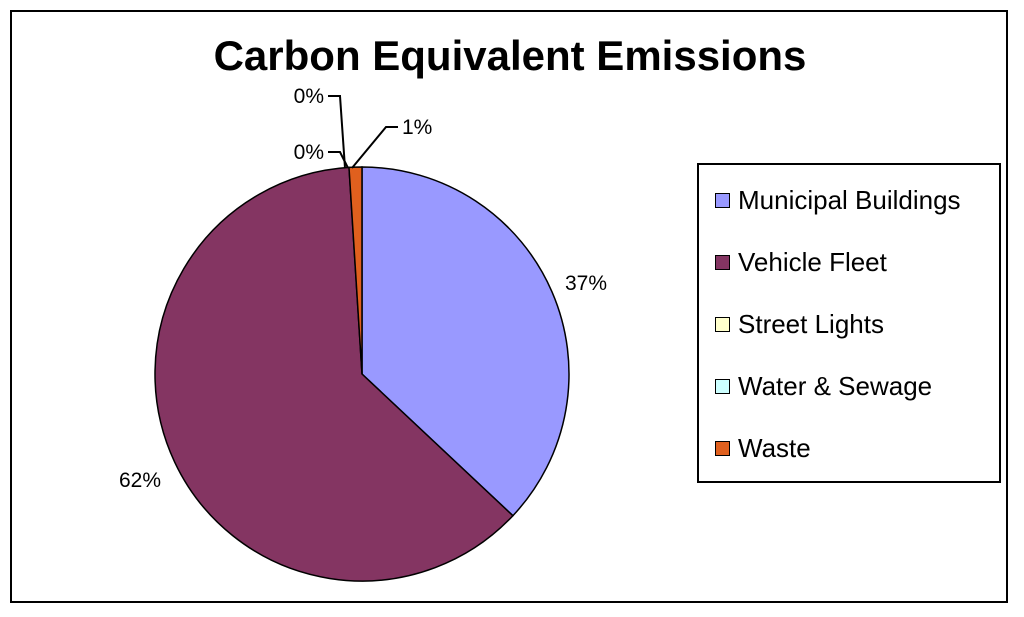 This screenshot has width=1024, height=617. Describe the element at coordinates (338, 160) in the screenshot. I see `leader-line-water-sewage` at that location.